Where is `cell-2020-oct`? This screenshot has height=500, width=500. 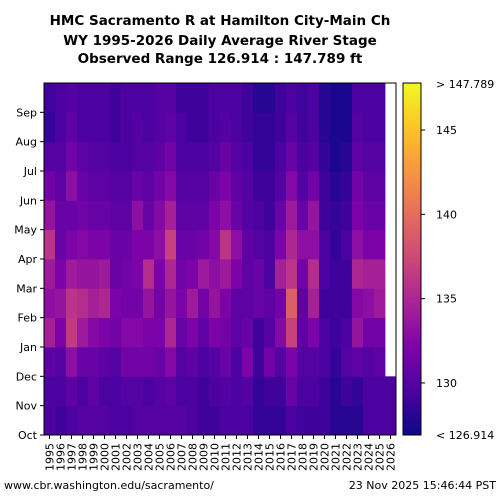 cell-2020-oct is located at coordinates (325, 420).